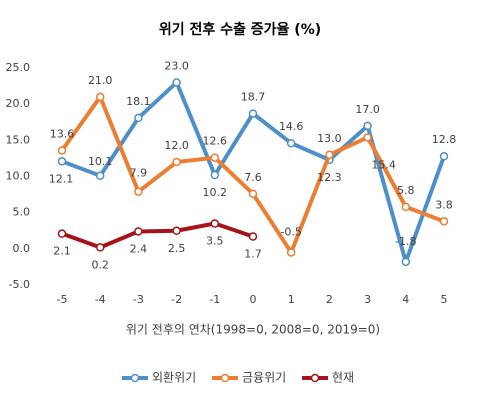  What do you see at coordinates (100, 299) in the screenshot?
I see `x-tick-label: -4` at bounding box center [100, 299].